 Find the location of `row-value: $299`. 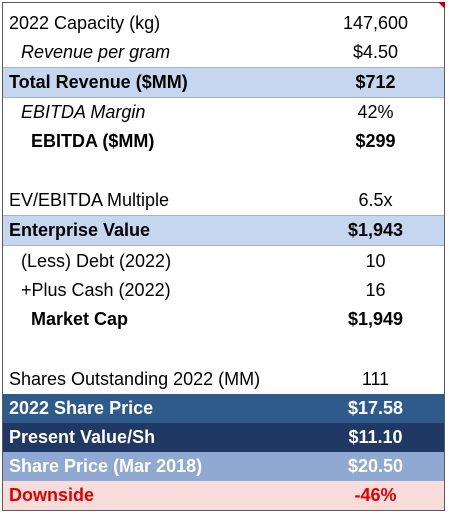

row-value: $299 is located at coordinates (375, 141).